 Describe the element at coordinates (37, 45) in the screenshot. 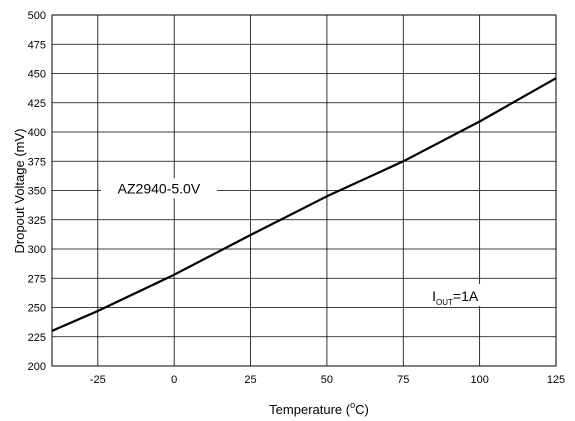

I see `y-tick-label: 475` at that location.